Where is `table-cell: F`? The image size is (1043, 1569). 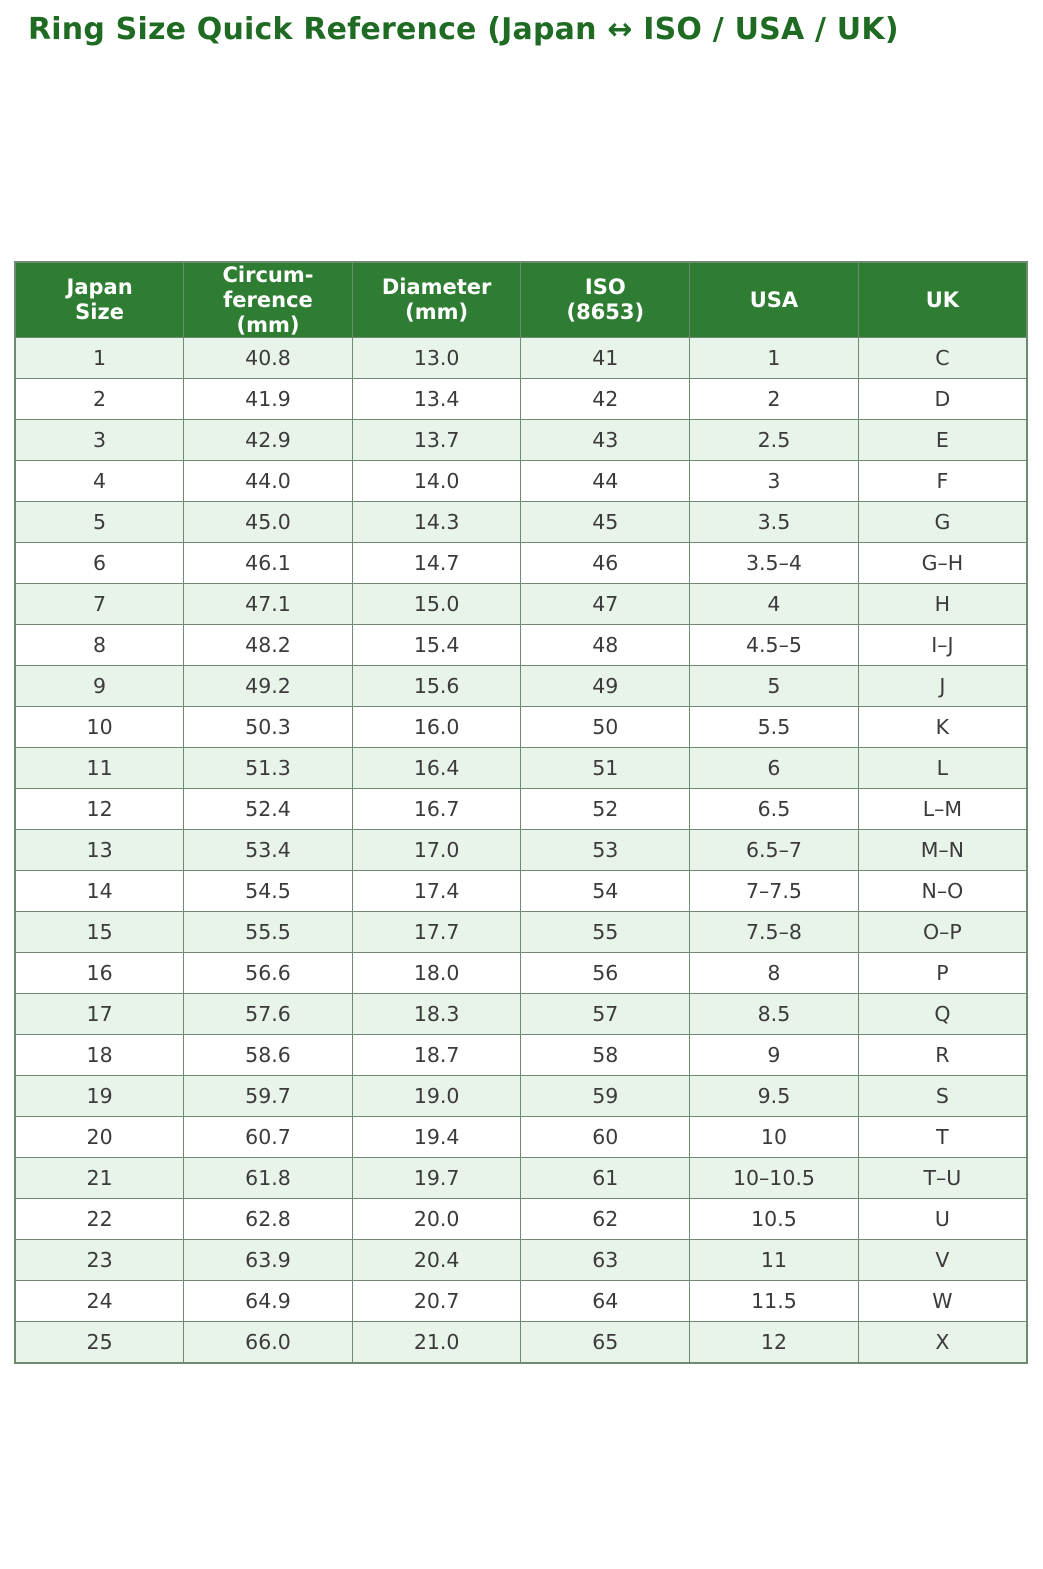 table-cell: F is located at coordinates (942, 481).